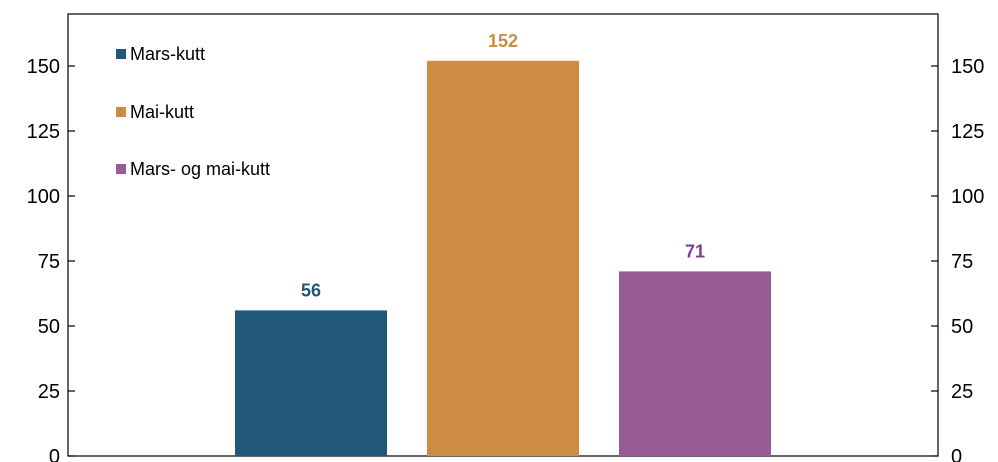 This screenshot has width=998, height=462. I want to click on left-y-tick-label: 25, so click(49, 392).